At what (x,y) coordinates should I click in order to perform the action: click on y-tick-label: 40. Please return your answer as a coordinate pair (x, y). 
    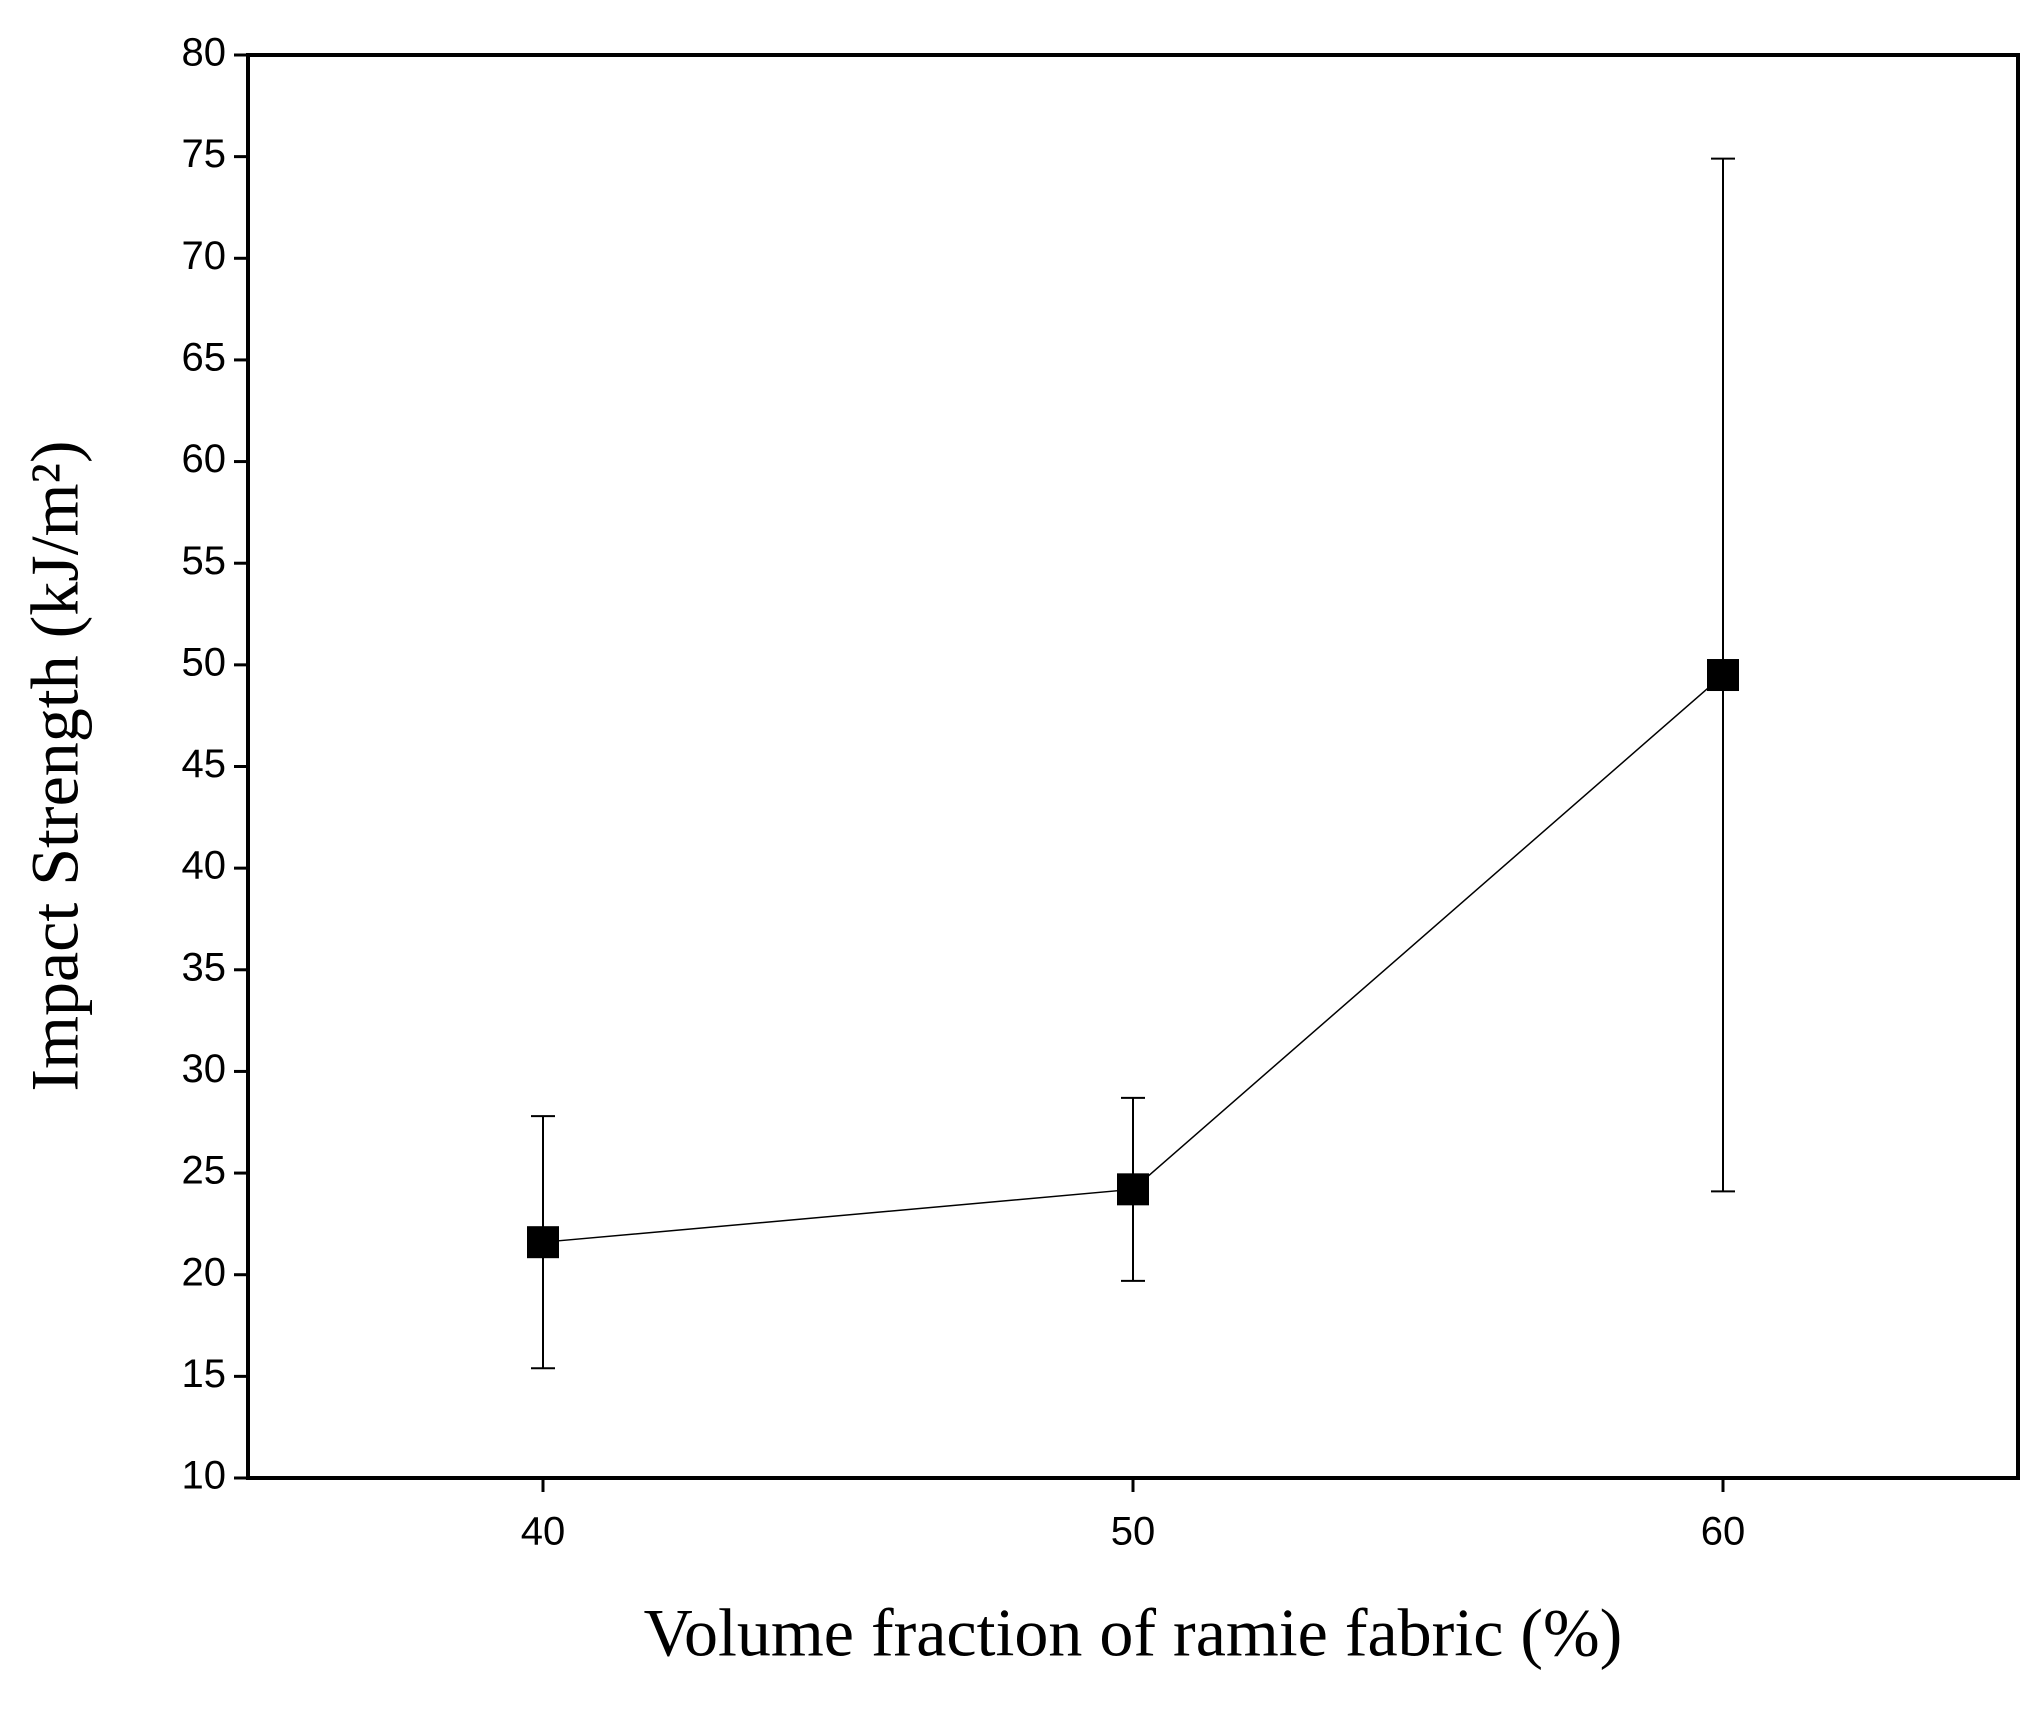
    Looking at the image, I should click on (204, 866).